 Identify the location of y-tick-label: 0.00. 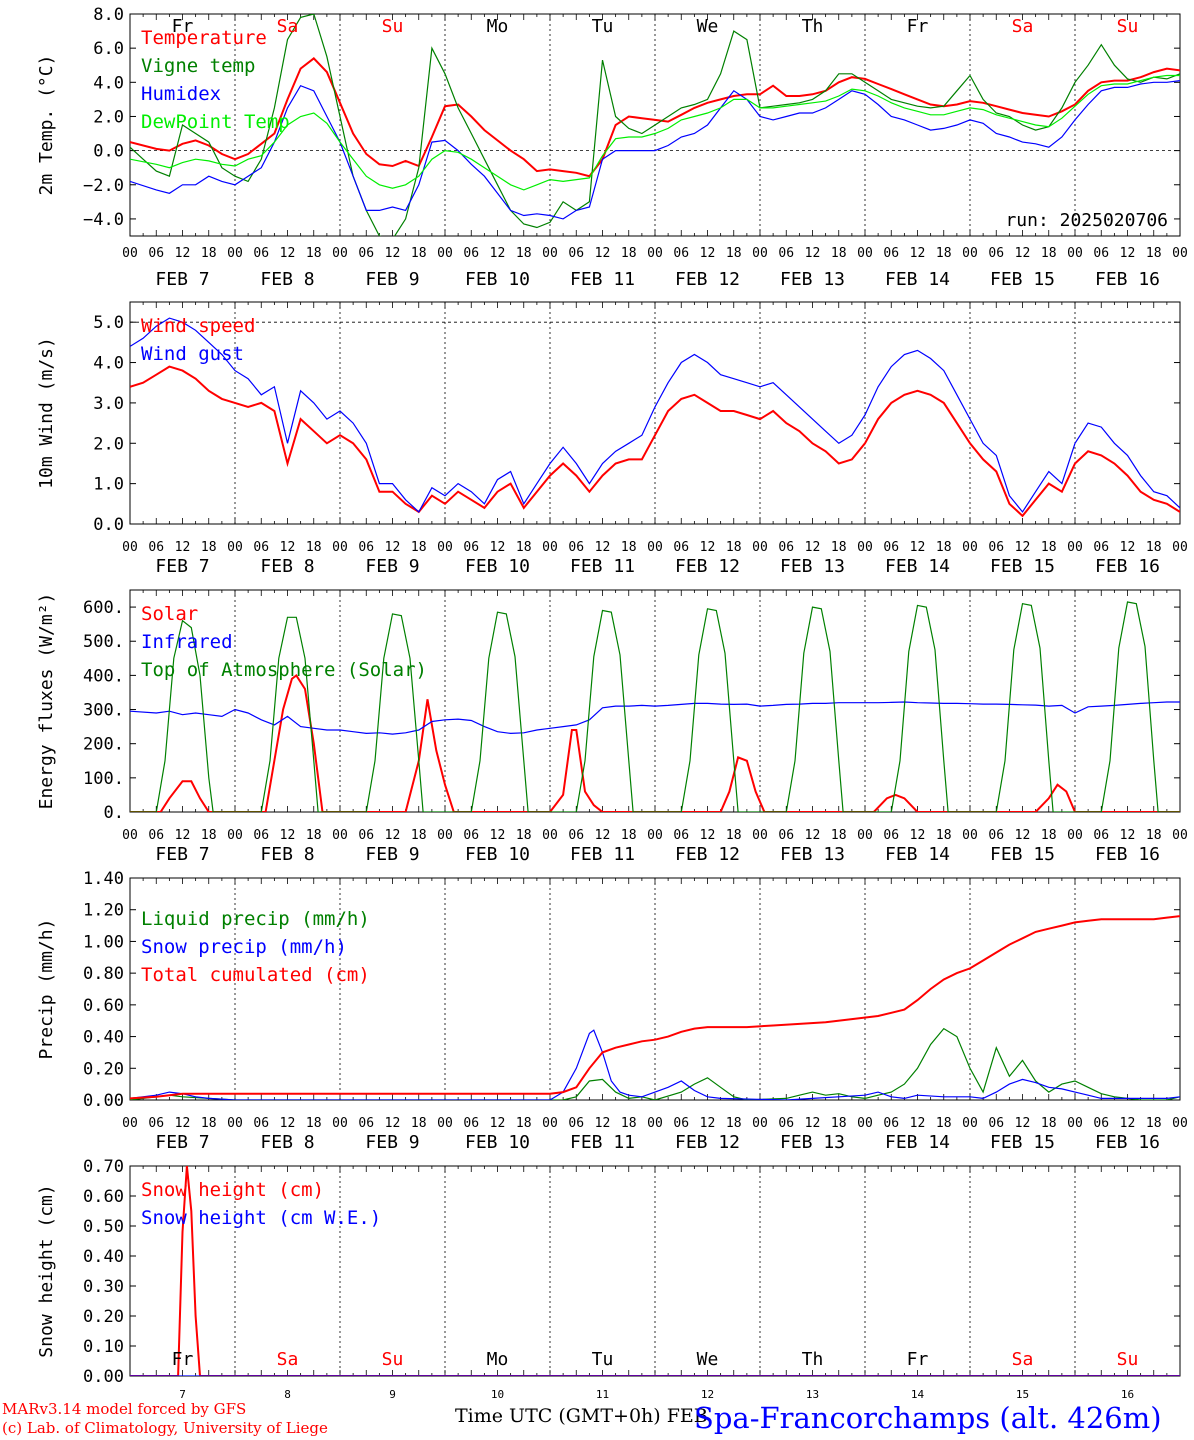
(103, 1101).